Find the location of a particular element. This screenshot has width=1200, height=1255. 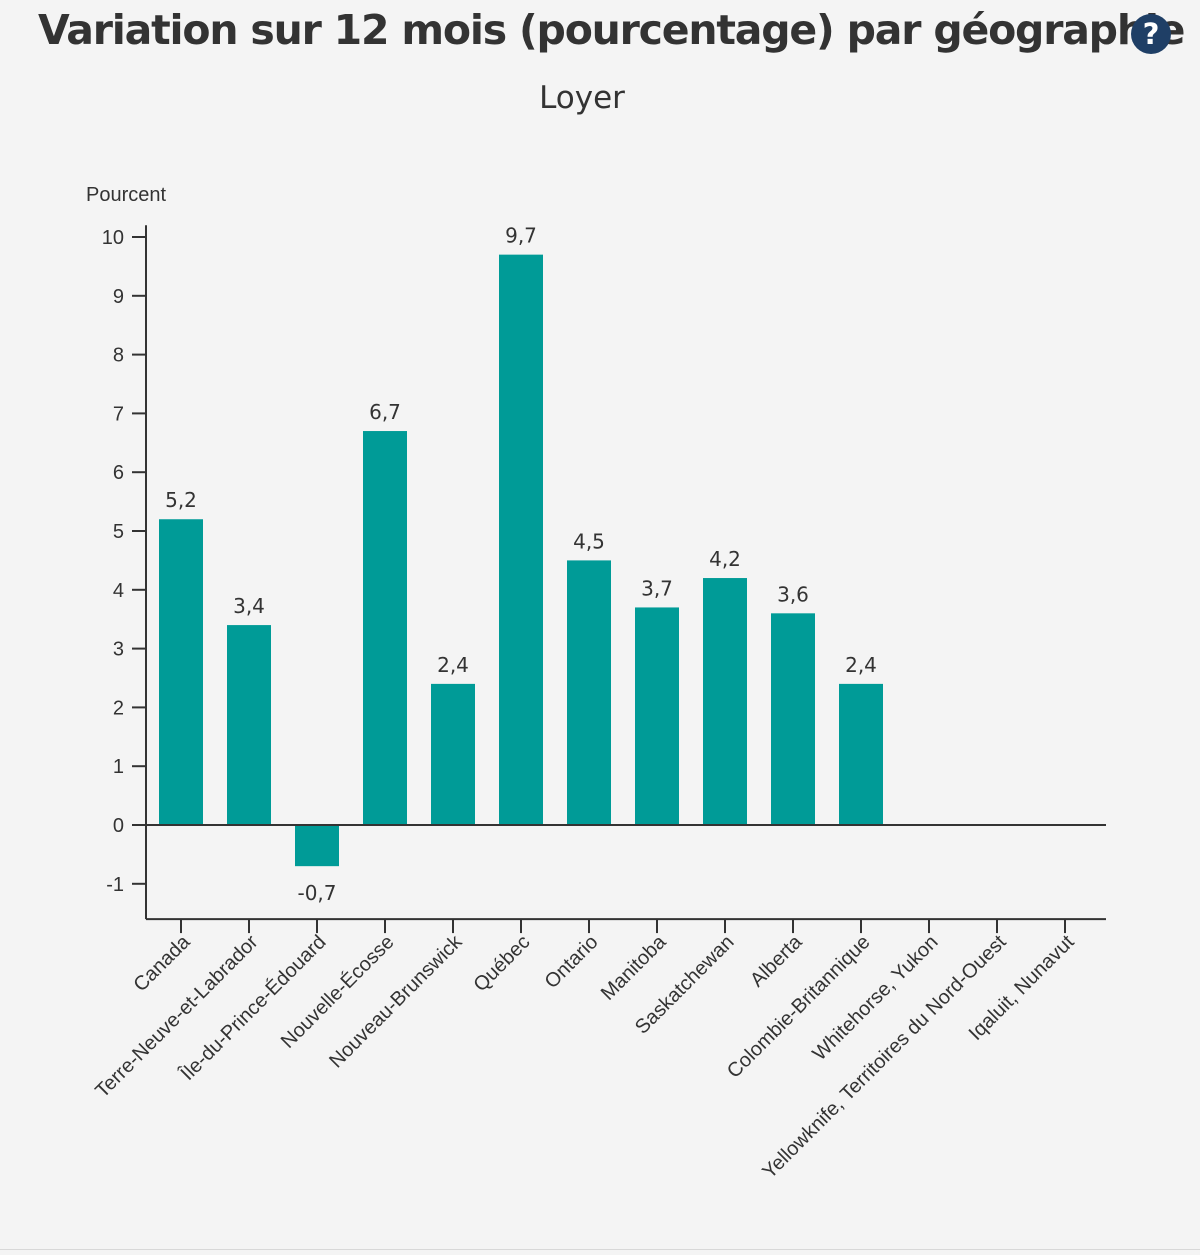

x-tick-label: Yellowknife, Territoires du Nord-Ouest is located at coordinates (884, 1057).